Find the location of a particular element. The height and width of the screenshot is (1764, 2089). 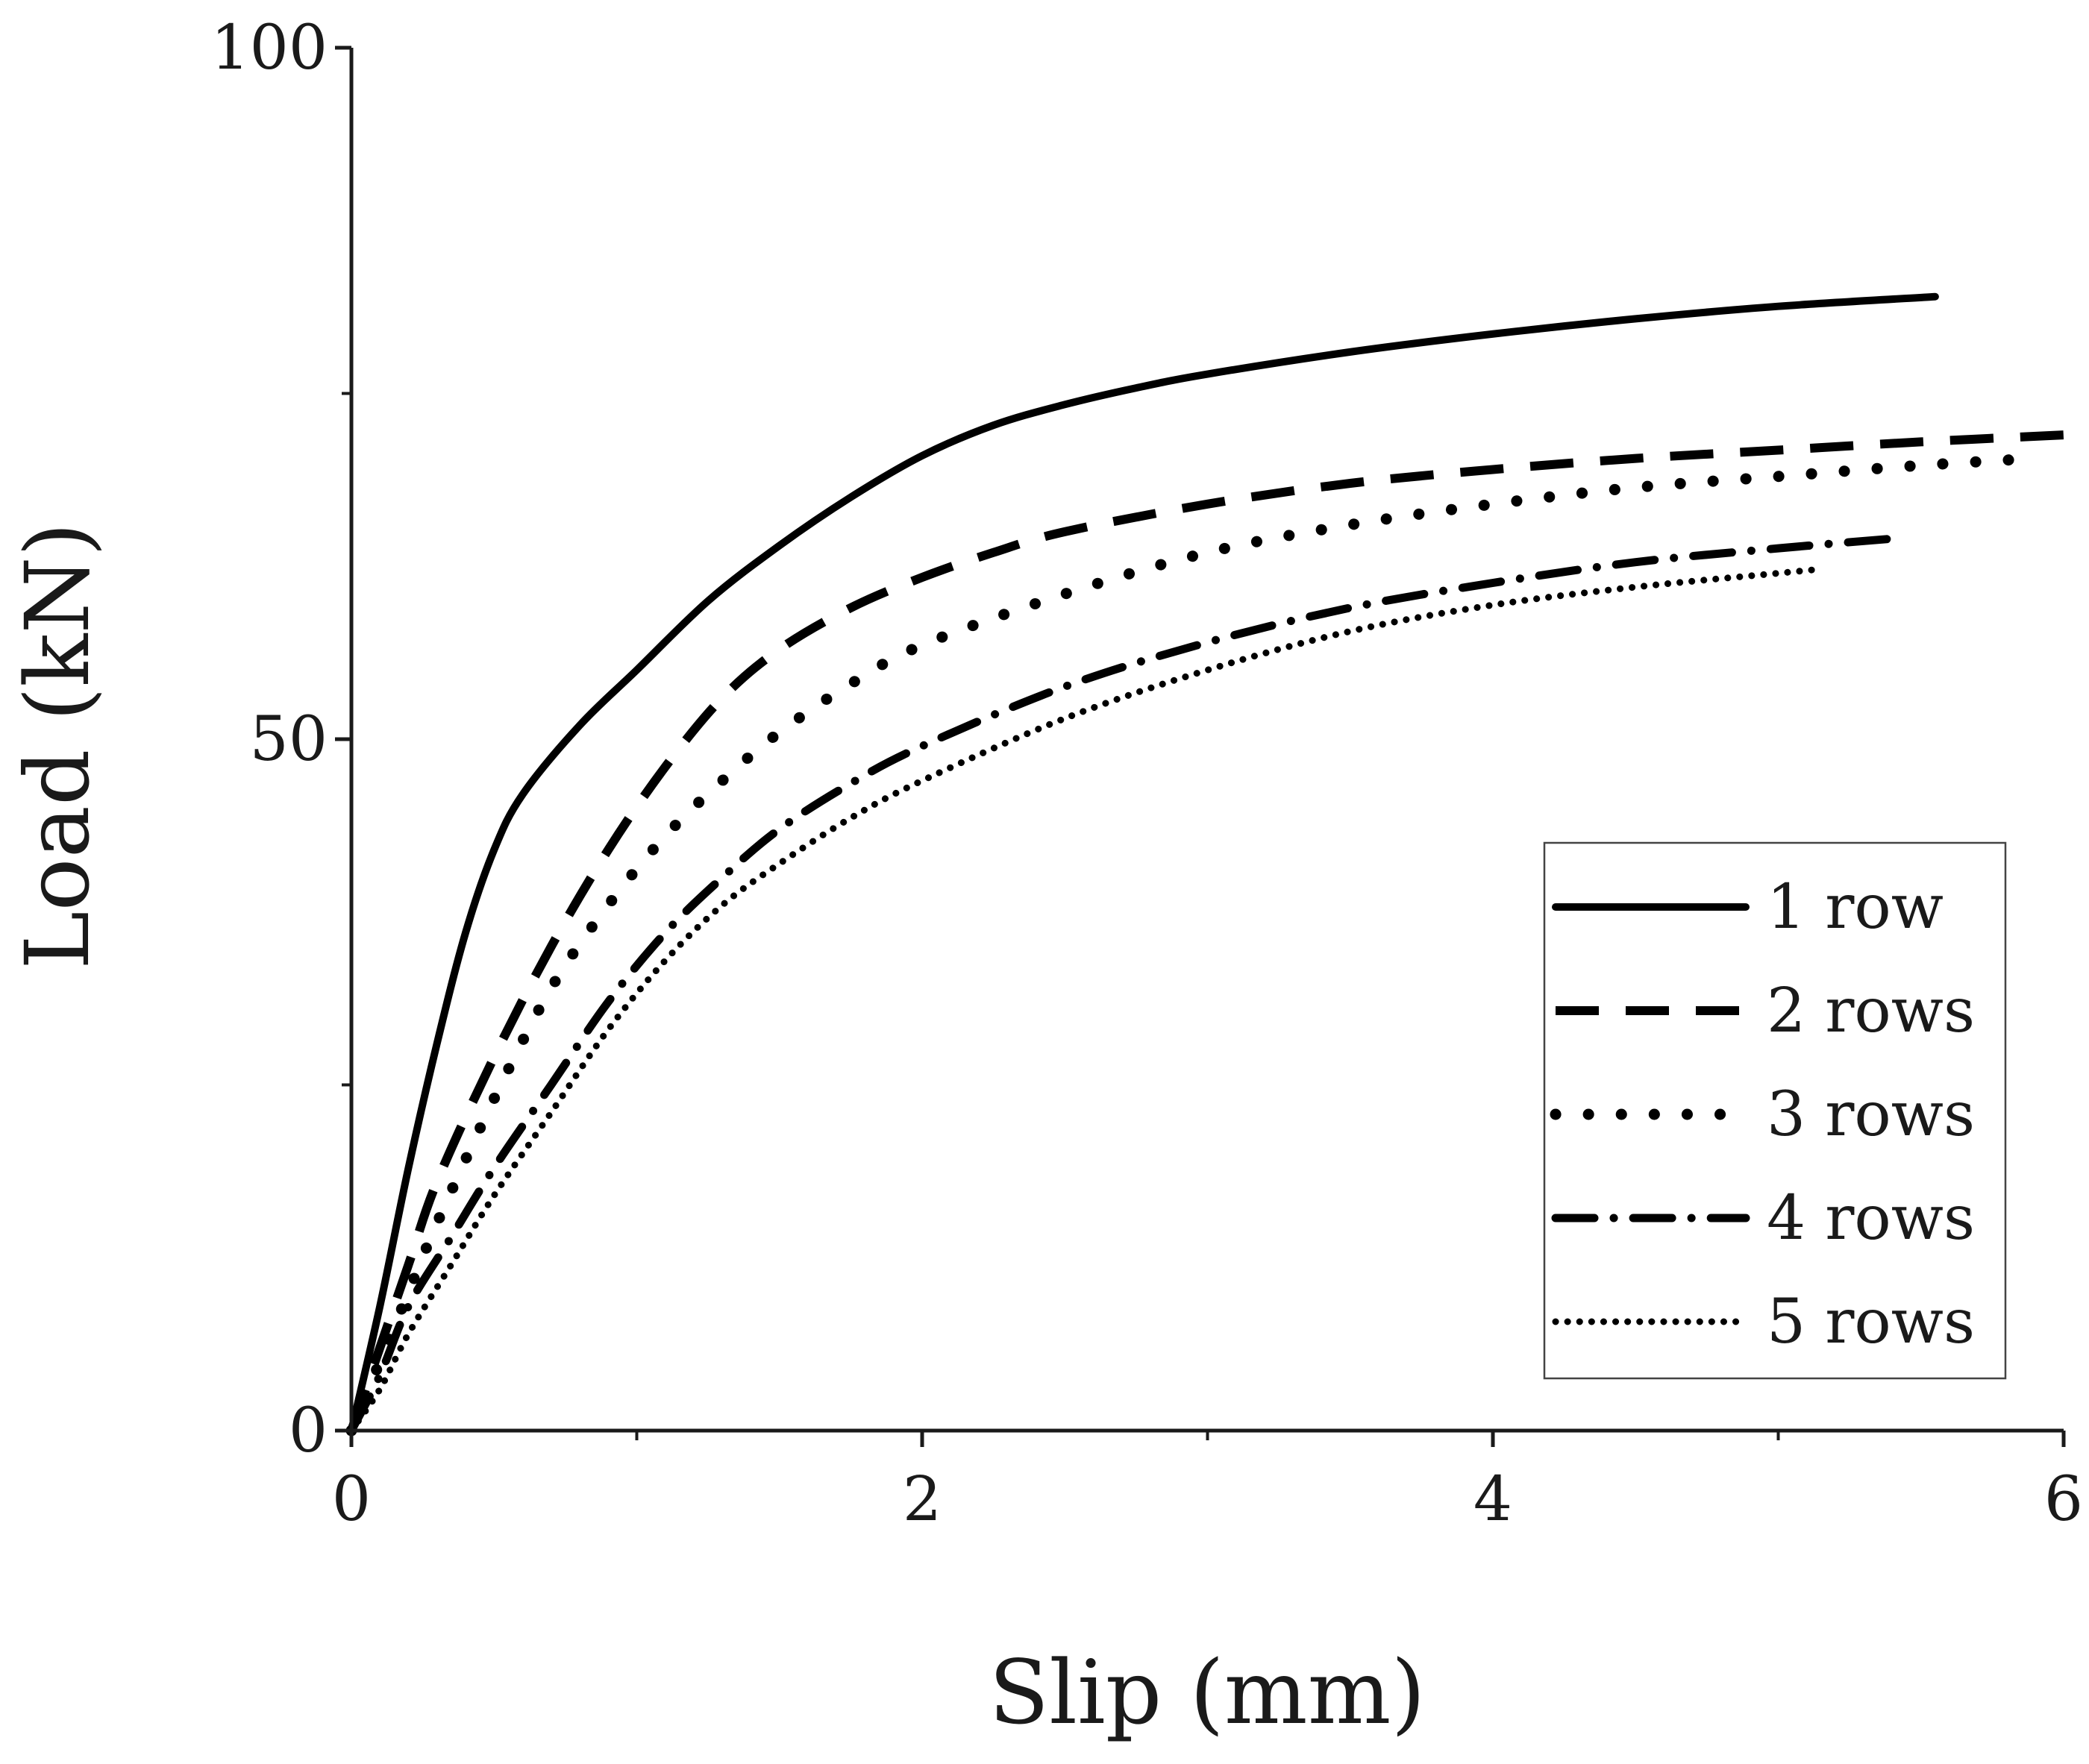

legend-item-2-rows: 2 rows is located at coordinates (1765, 1011).